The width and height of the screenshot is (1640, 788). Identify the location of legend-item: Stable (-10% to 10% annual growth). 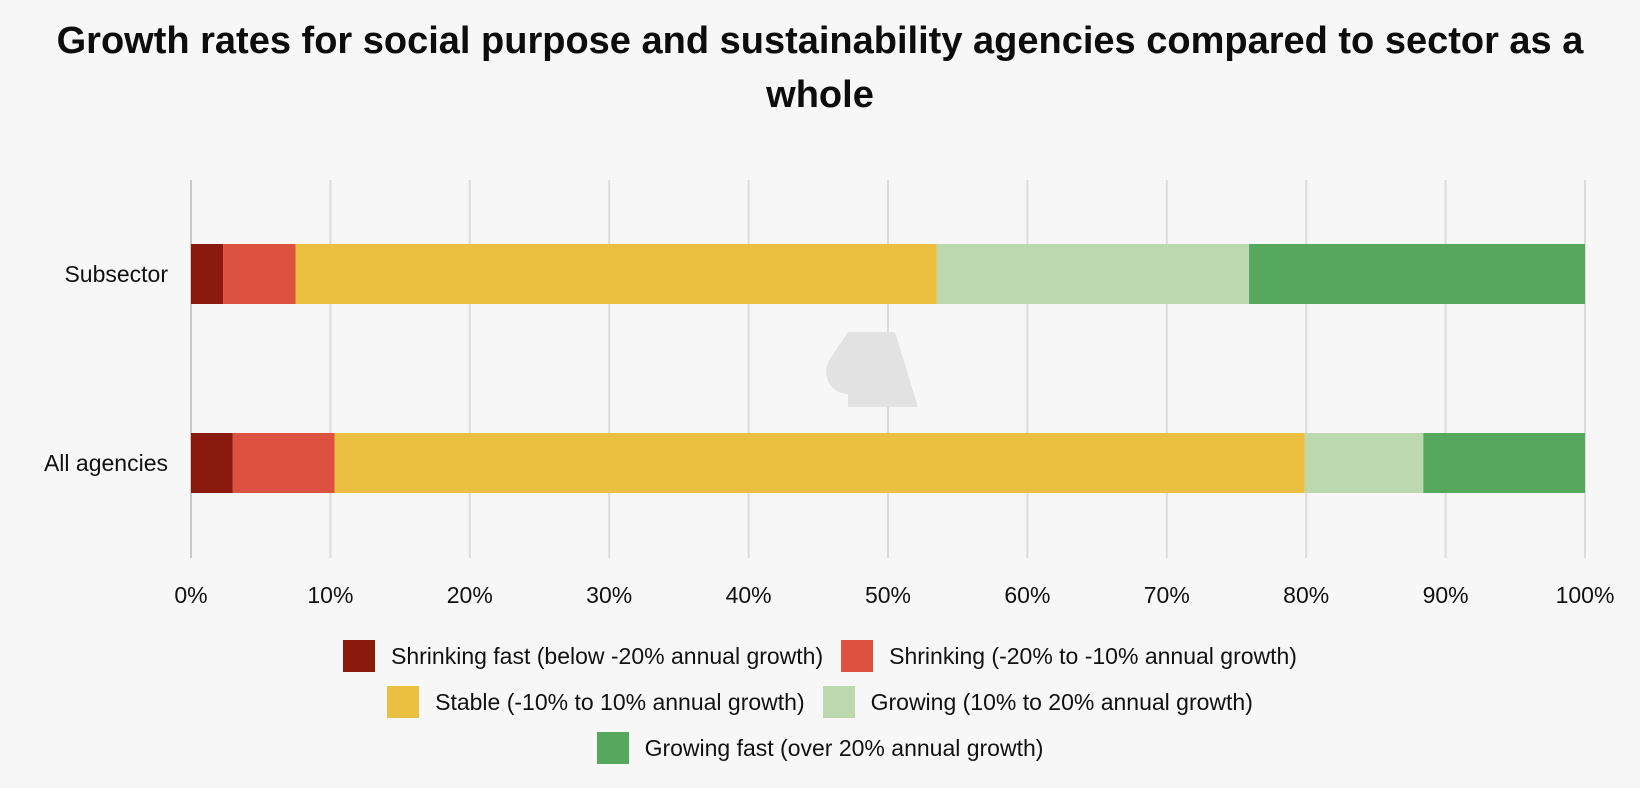
(596, 702).